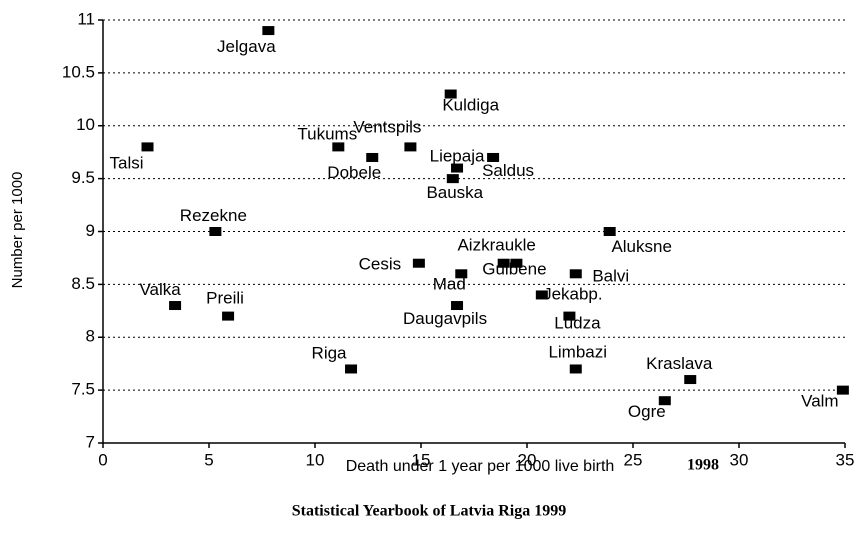 This screenshot has width=858, height=535. I want to click on point-label: Dobele, so click(354, 172).